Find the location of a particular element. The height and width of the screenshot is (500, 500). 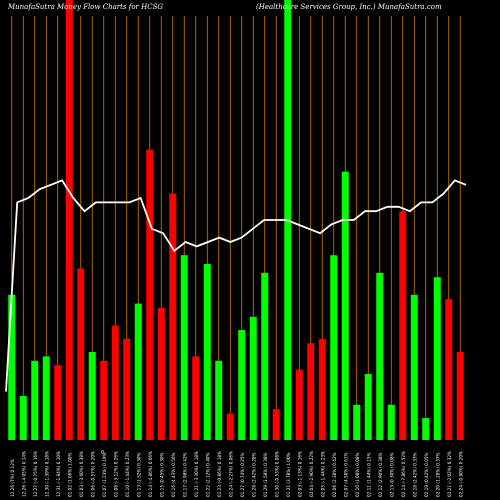

x-tick-label: 01.14 (-4.86%) 0.66% is located at coordinates (150, 474).